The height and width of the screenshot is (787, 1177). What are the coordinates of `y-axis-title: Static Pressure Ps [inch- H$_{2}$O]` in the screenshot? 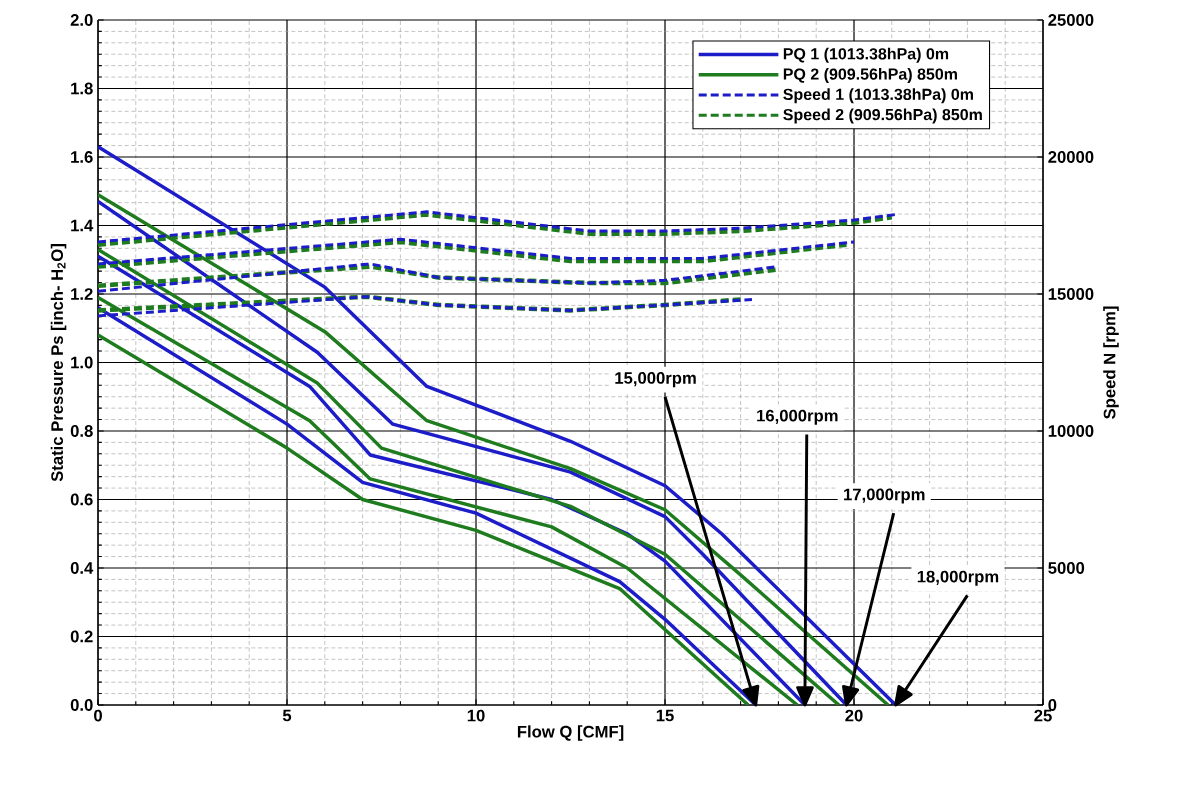 It's located at (58, 363).